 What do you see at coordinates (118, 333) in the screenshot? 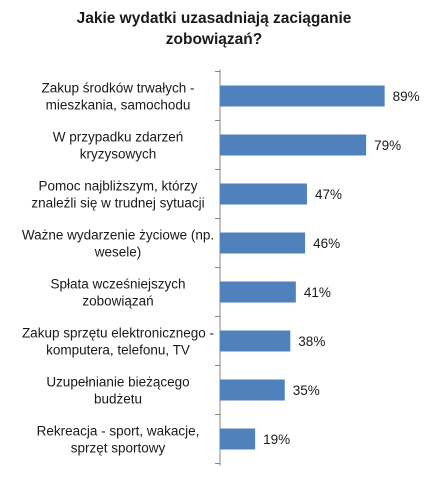
I see `category-label-line: Zakup sprzętu elektronicznego -` at bounding box center [118, 333].